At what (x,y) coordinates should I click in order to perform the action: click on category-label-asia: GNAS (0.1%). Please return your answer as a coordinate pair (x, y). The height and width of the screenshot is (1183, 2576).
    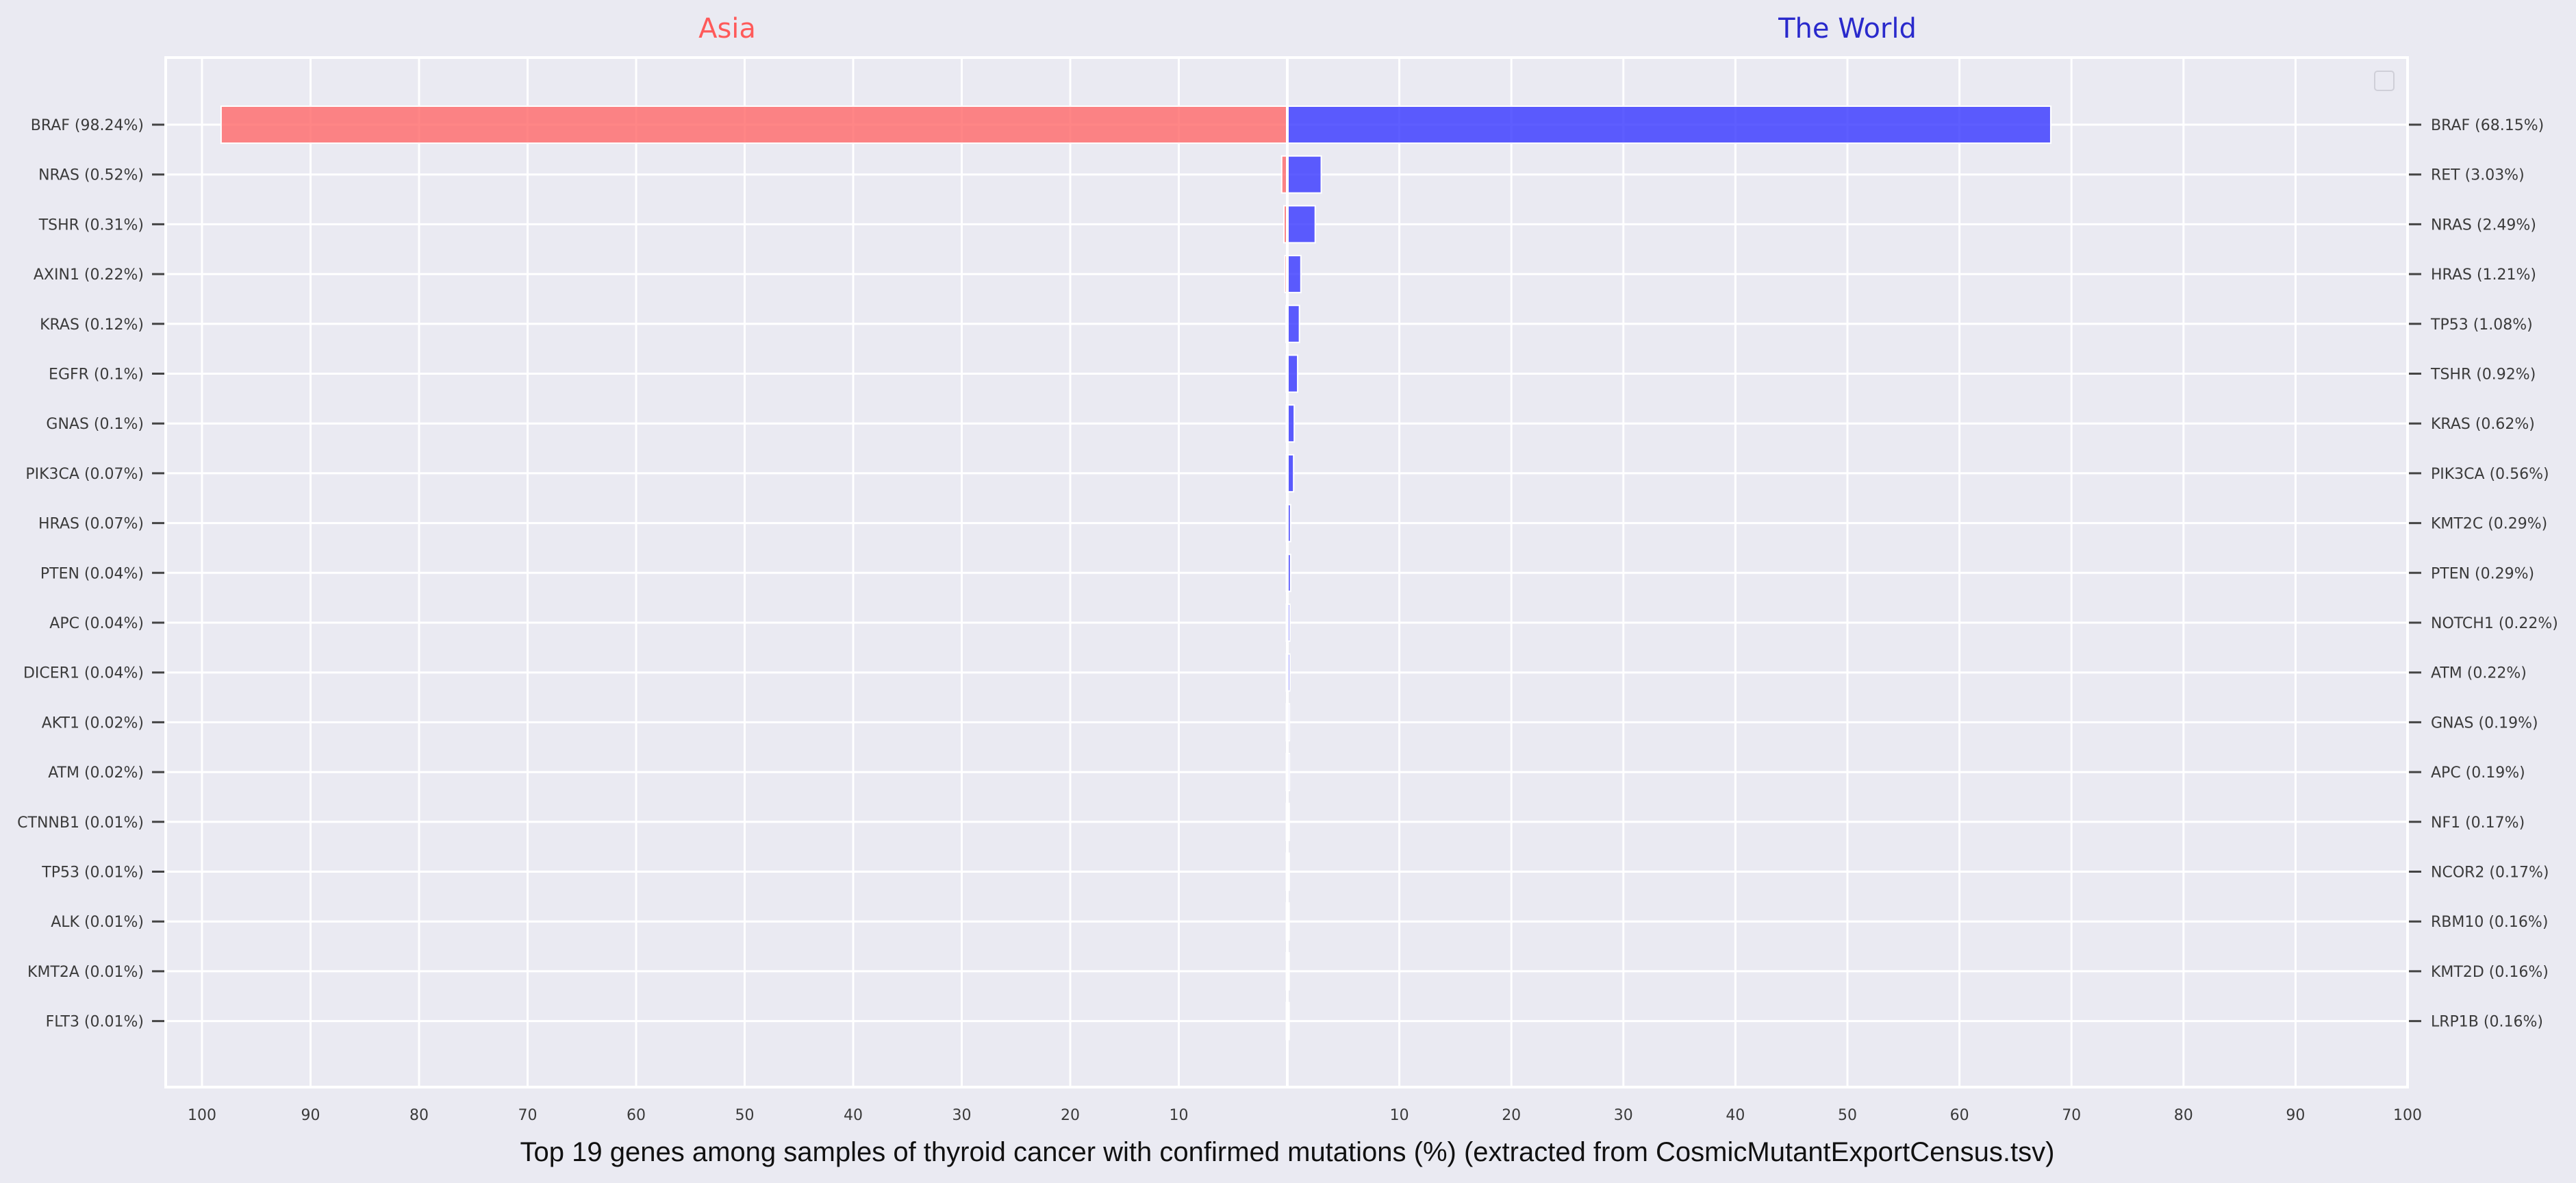
    Looking at the image, I should click on (95, 424).